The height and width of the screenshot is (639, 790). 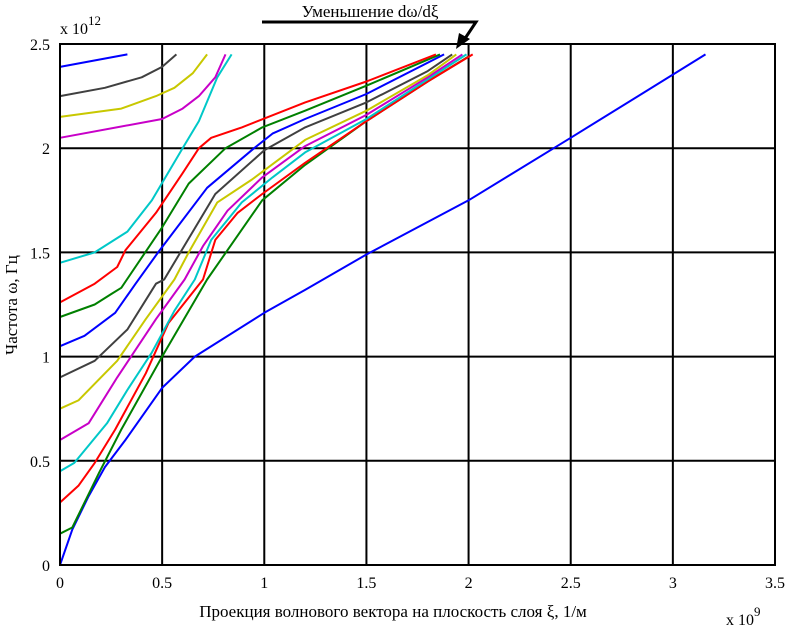 I want to click on y-tick-label: 0, so click(x=46, y=566).